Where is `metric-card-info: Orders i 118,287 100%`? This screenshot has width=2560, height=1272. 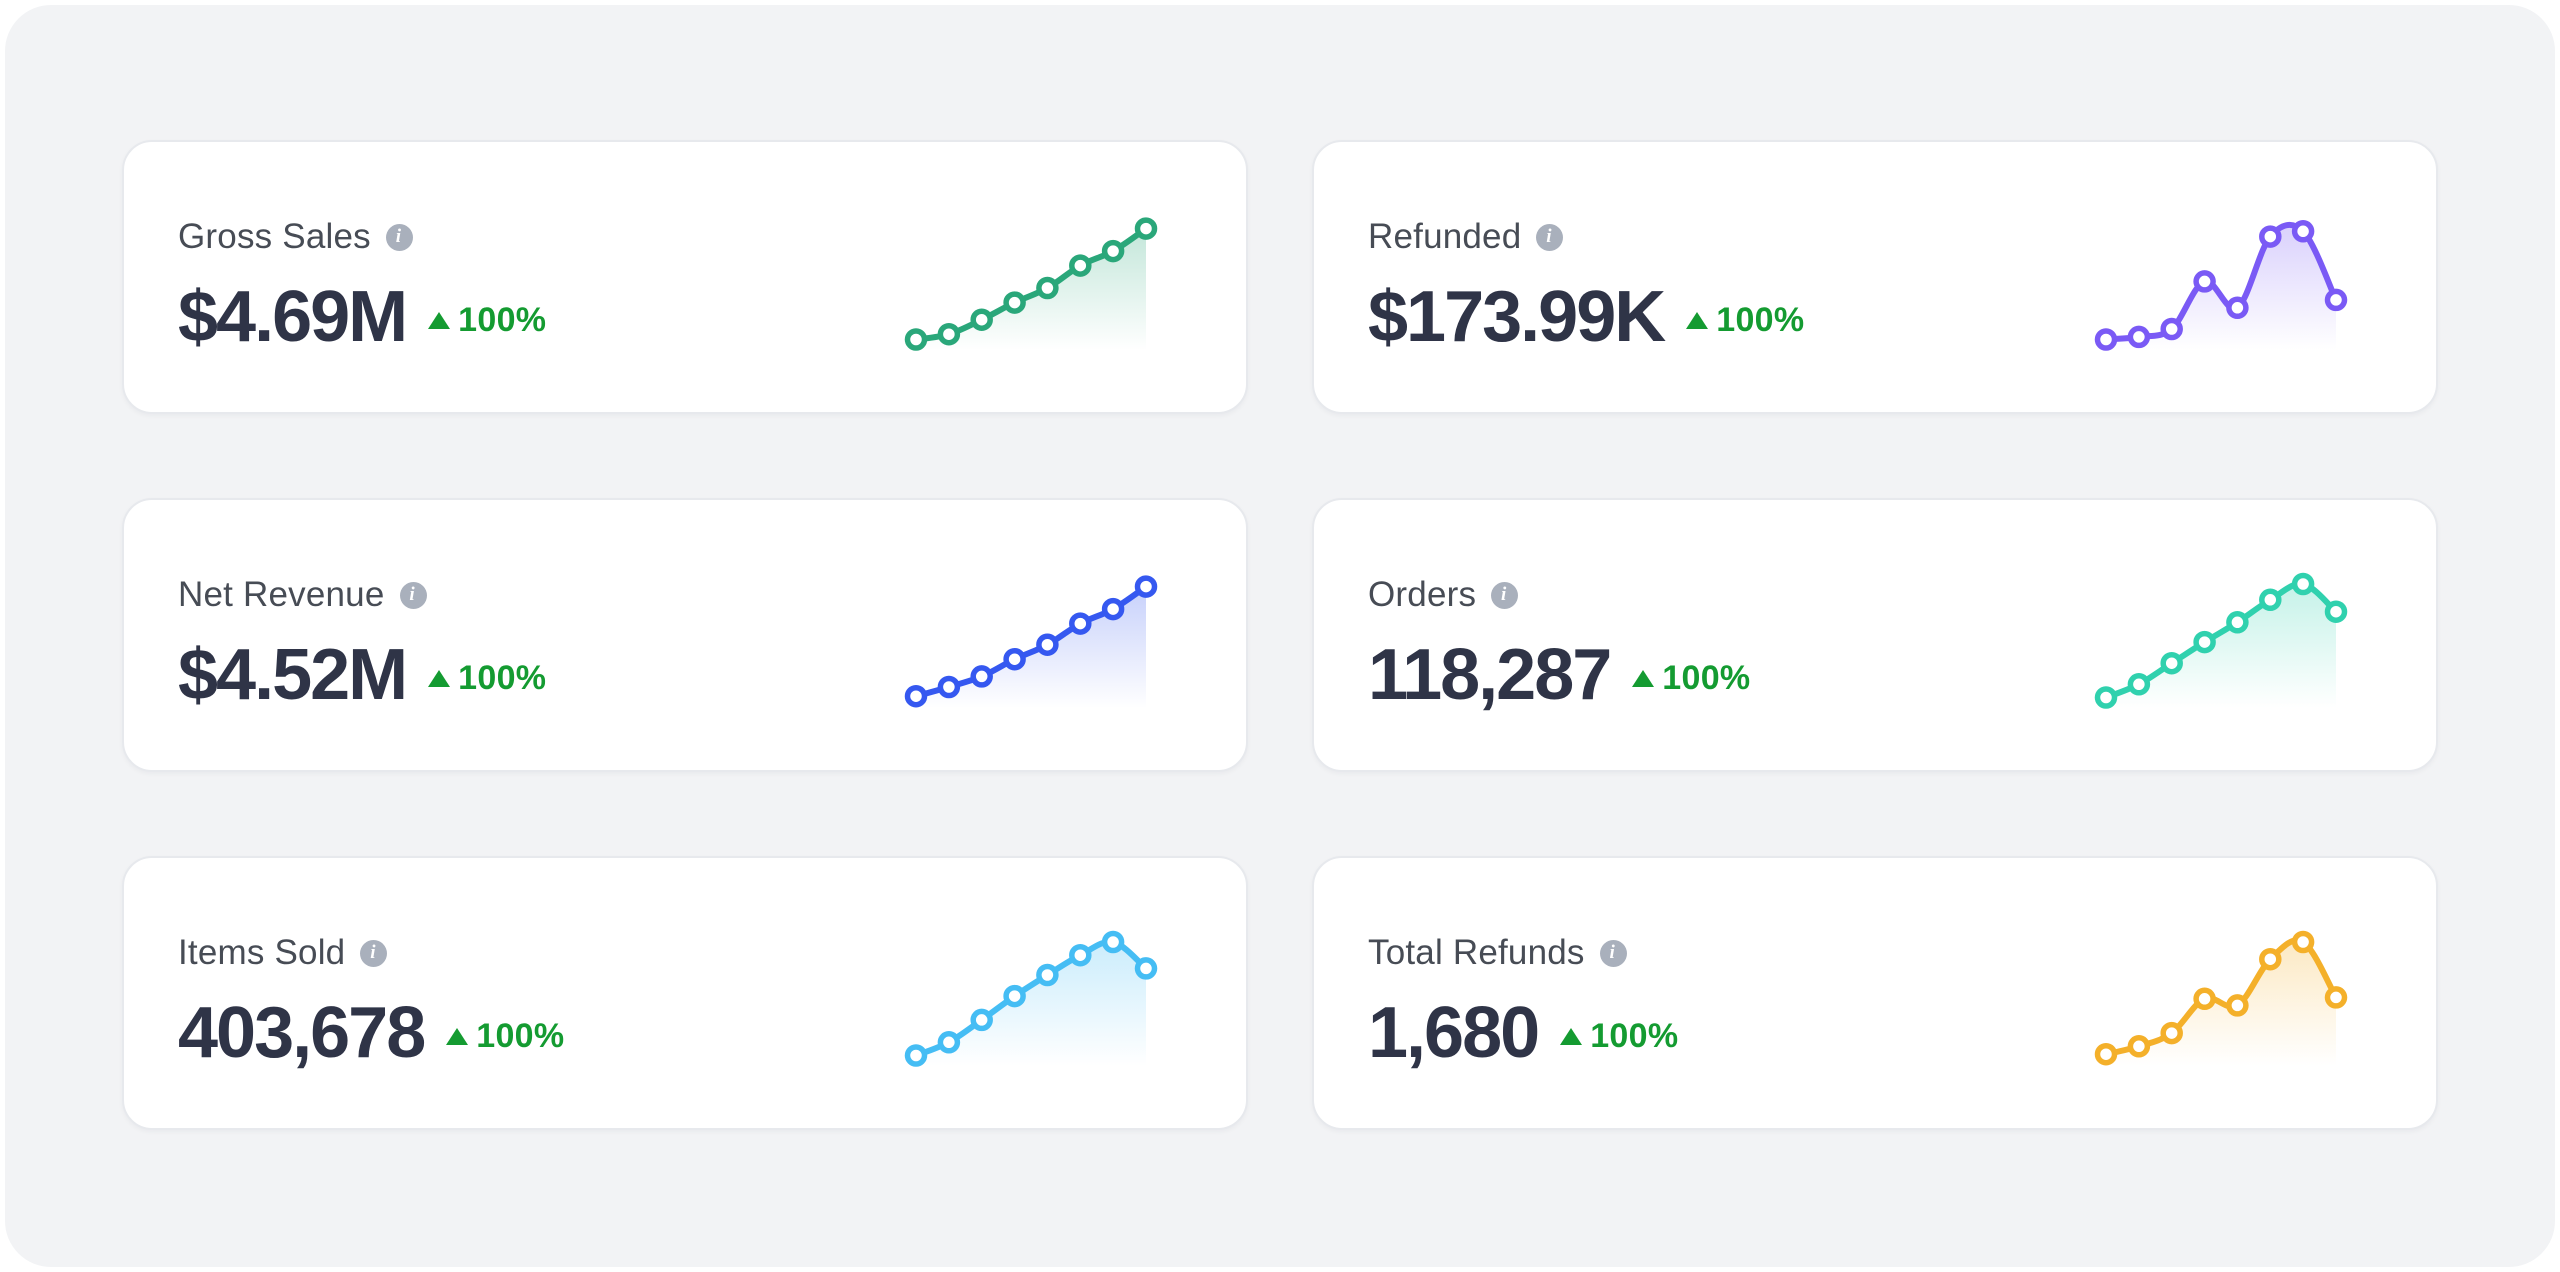 metric-card-info: Orders i 118,287 100% is located at coordinates (1559, 645).